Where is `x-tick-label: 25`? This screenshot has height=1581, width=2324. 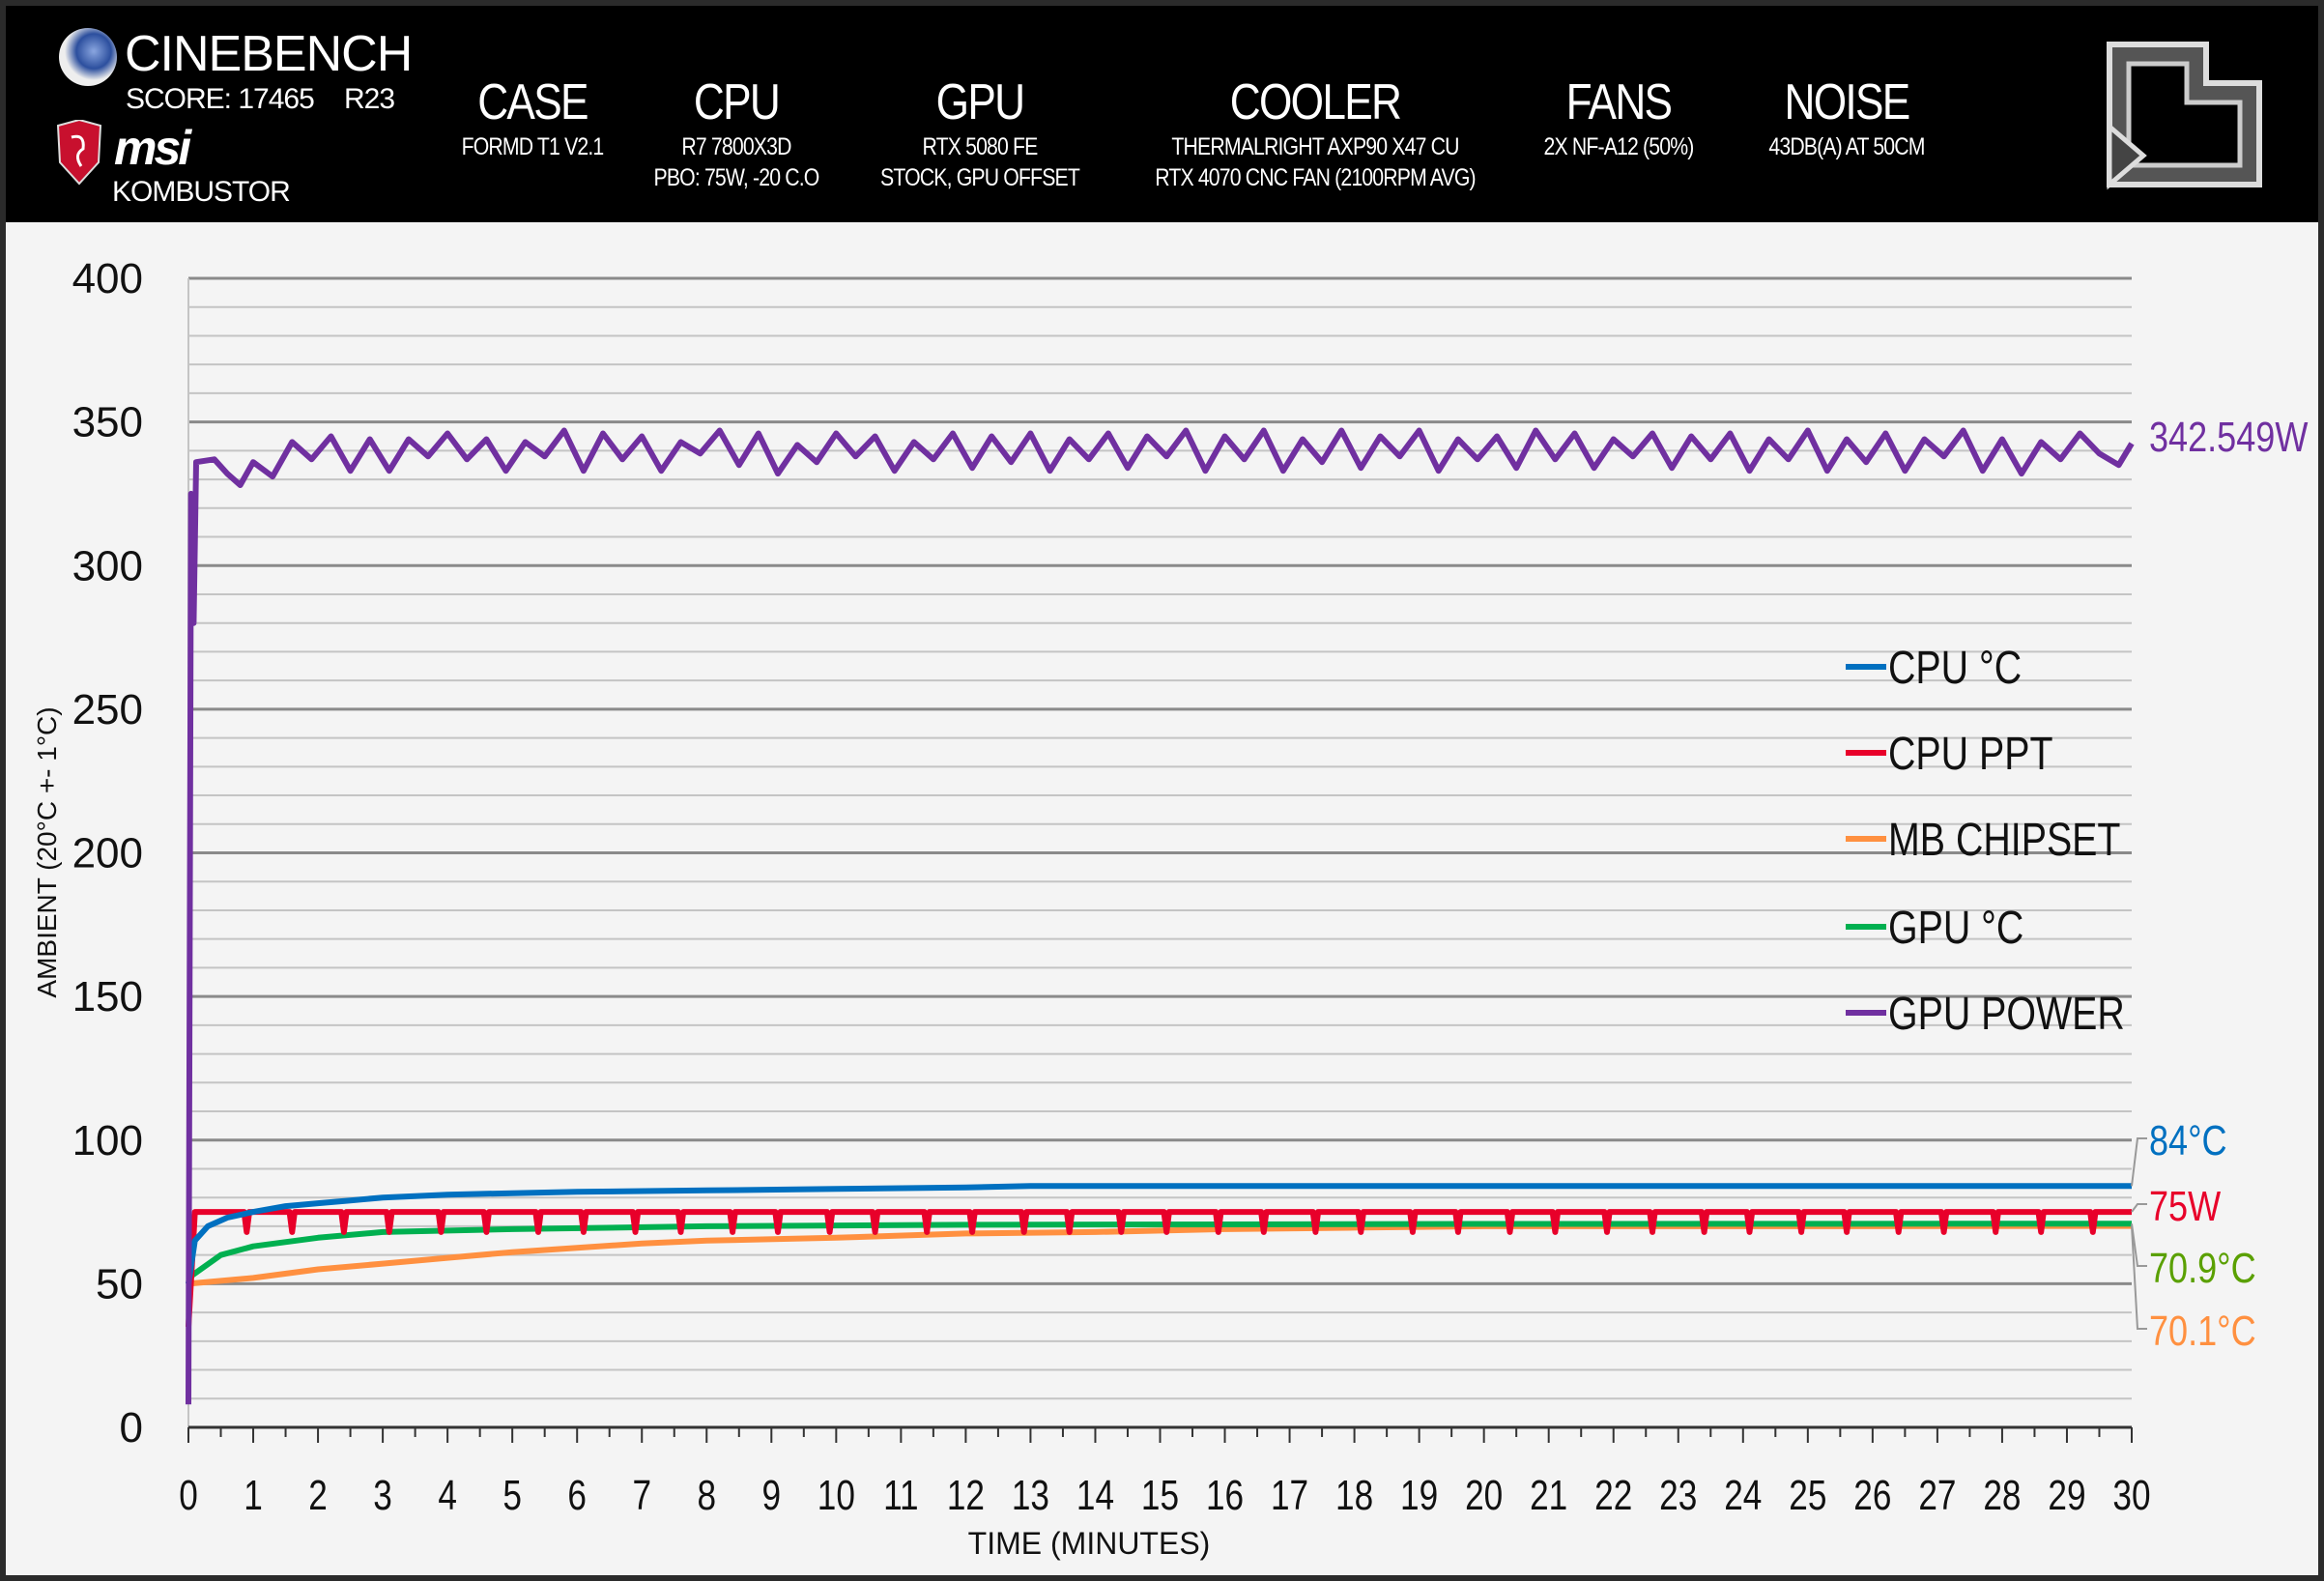 x-tick-label: 25 is located at coordinates (1808, 1495).